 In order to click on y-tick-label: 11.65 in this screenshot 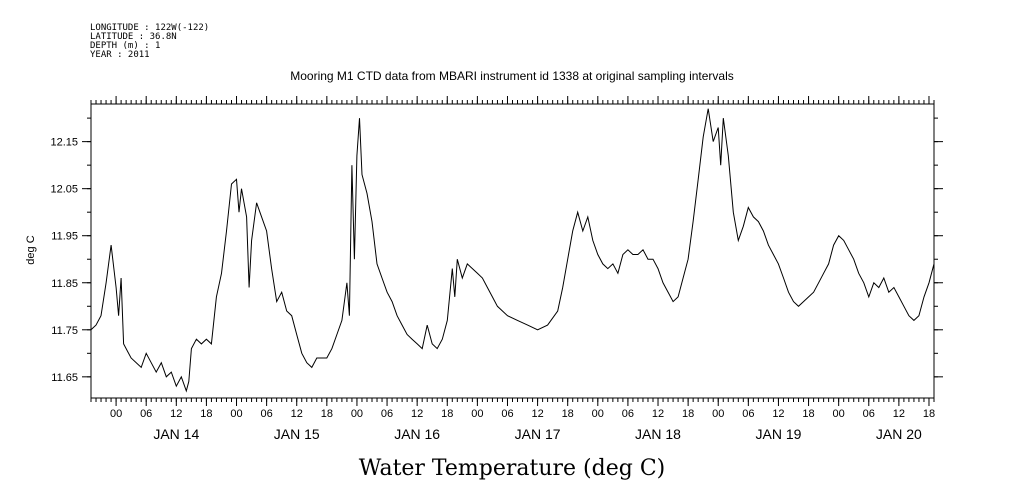, I will do `click(64, 378)`.